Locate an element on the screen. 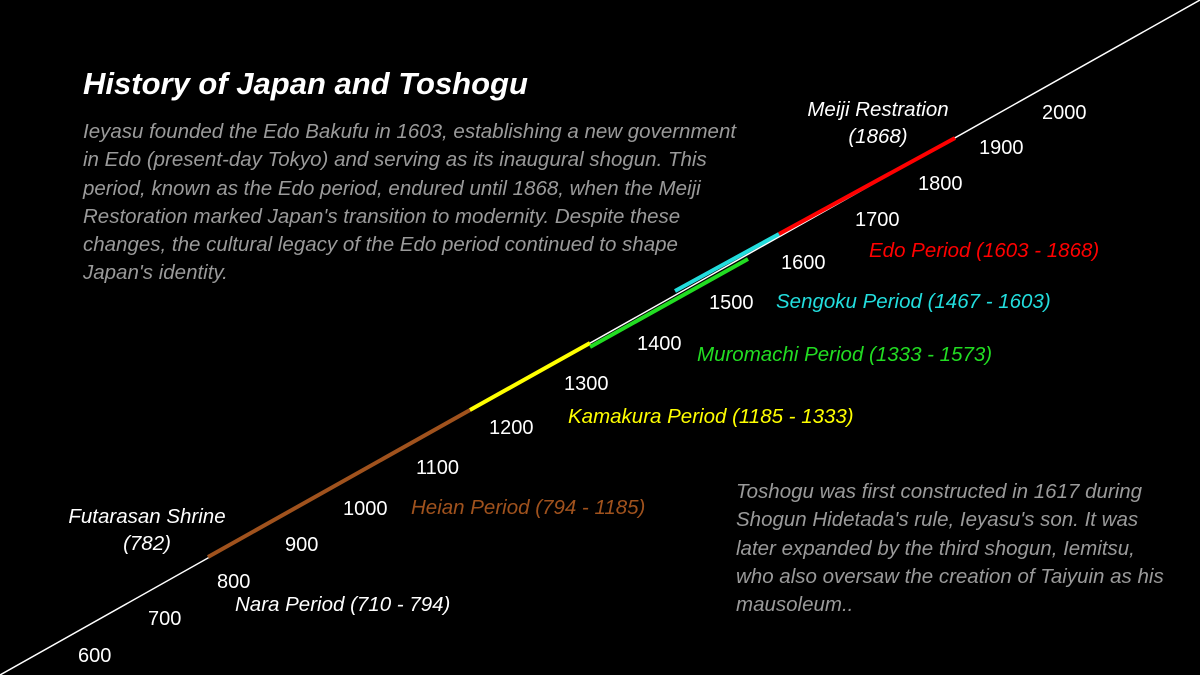 The image size is (1200, 675). sengoku-period-label: Sengoku Period (1467 - 1603) is located at coordinates (913, 301).